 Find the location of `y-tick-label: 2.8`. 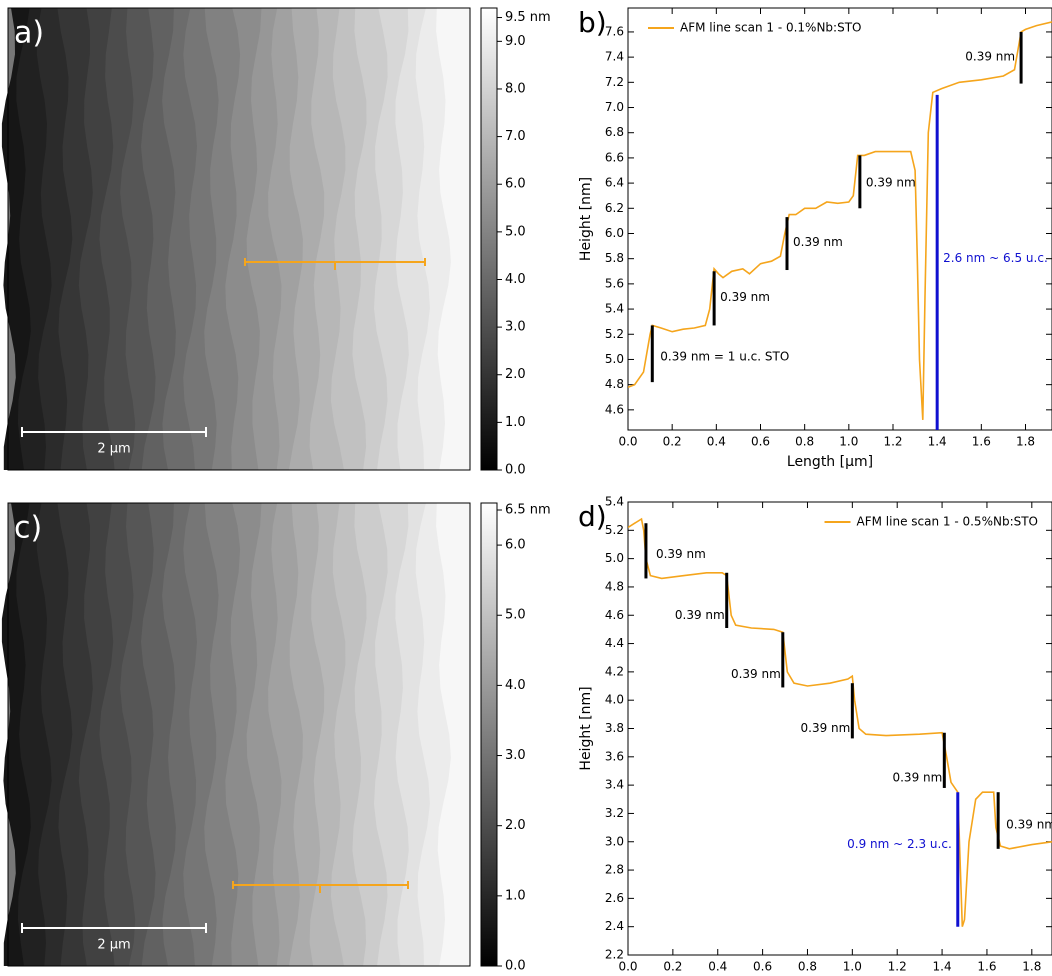

y-tick-label: 2.8 is located at coordinates (614, 870).